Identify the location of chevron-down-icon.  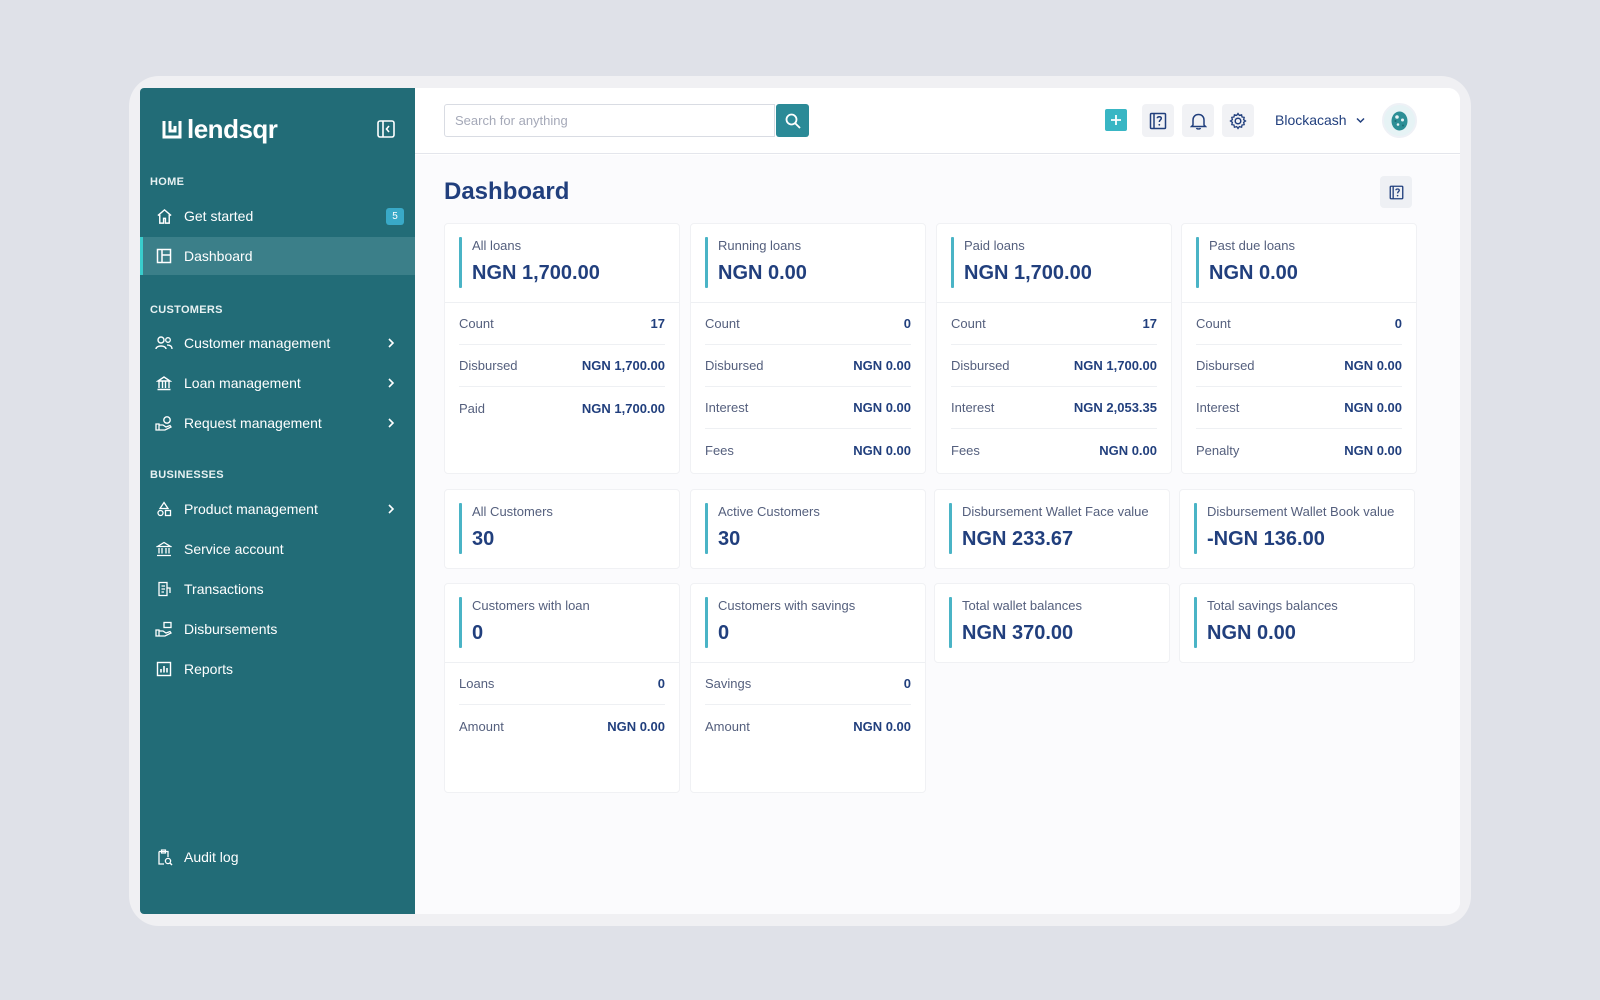
(1360, 120).